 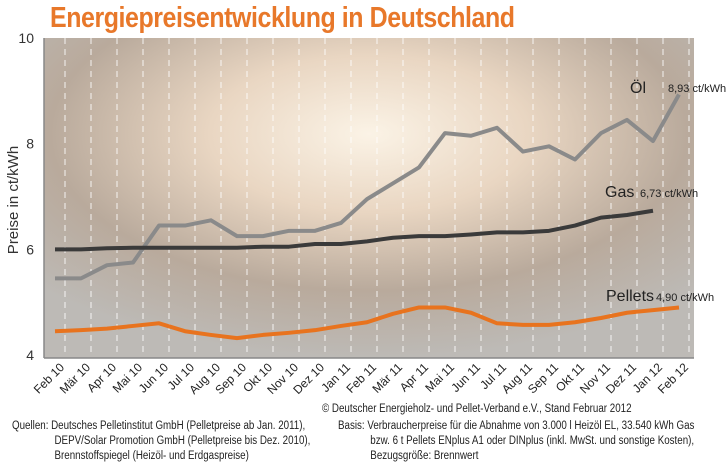 I want to click on series-end-value-label: 4,90 ct/kWh, so click(x=685, y=298).